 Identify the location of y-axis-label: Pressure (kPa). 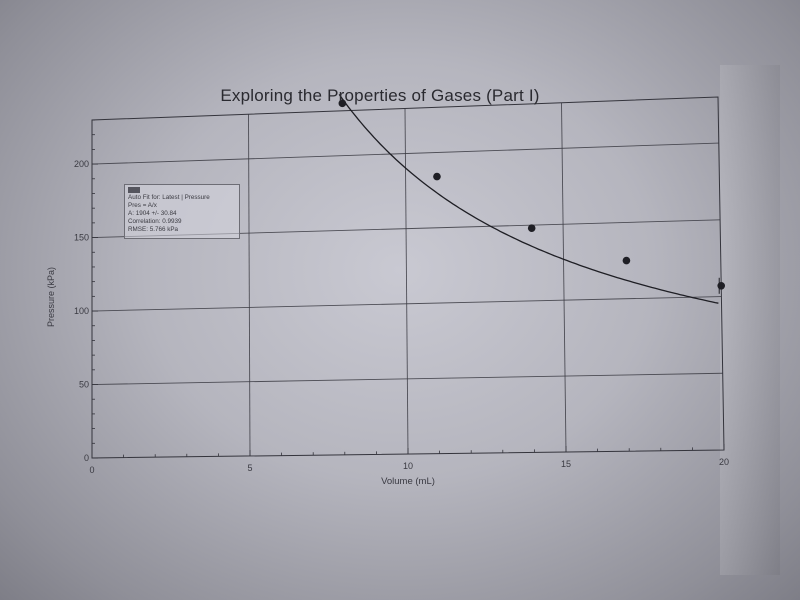
(51, 297).